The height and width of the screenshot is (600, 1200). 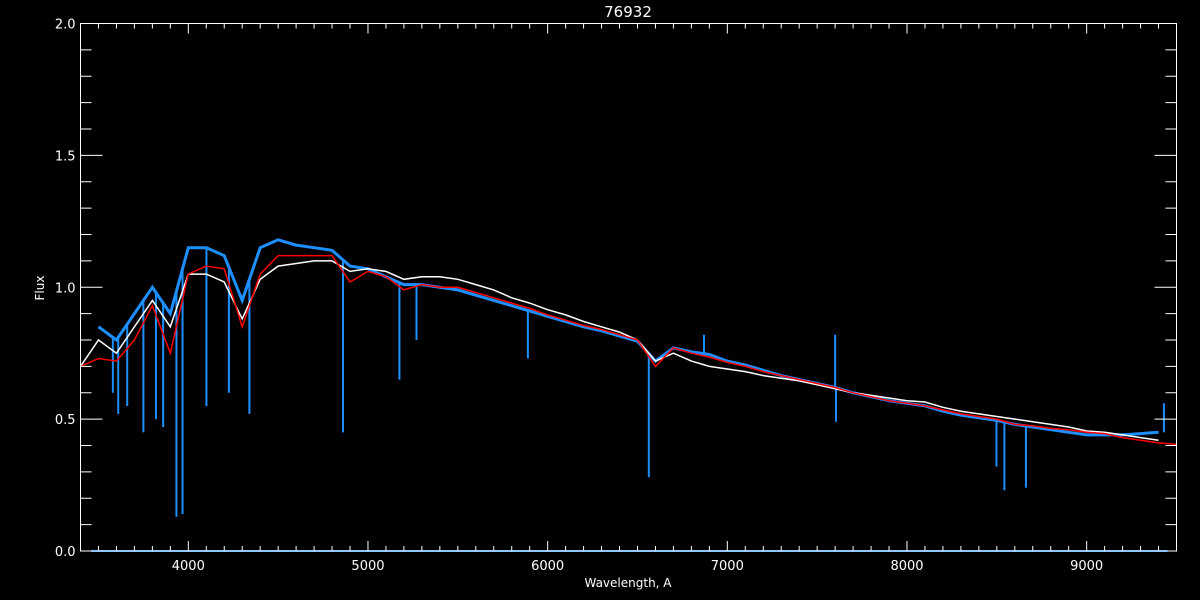 I want to click on y-tick-label: 1.0, so click(x=65, y=288).